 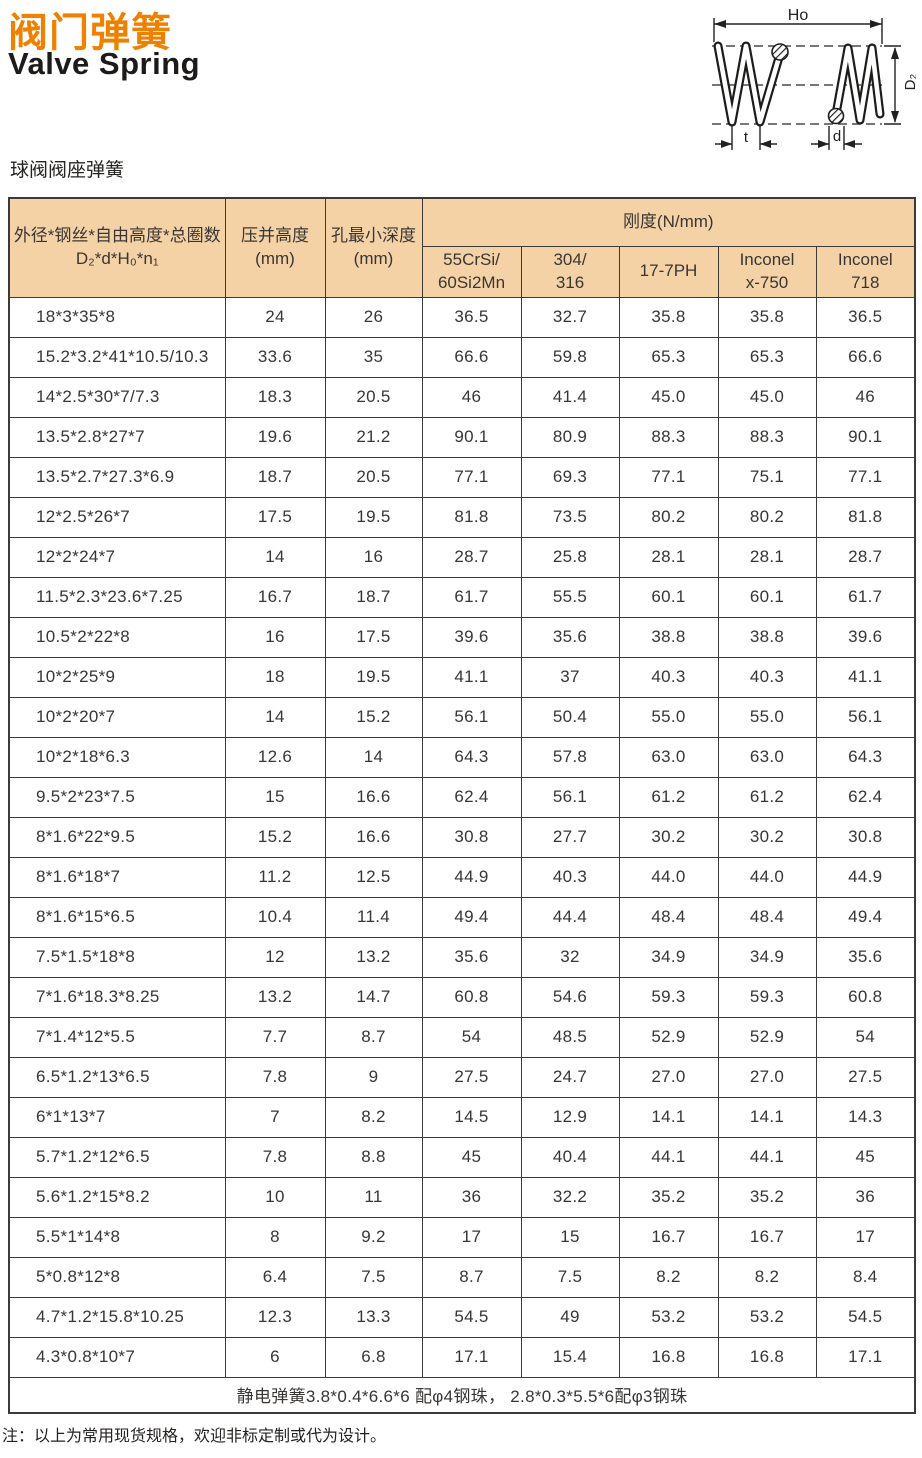 What do you see at coordinates (668, 917) in the screenshot?
I see `rigidity-17-7ph-cell: 48.4` at bounding box center [668, 917].